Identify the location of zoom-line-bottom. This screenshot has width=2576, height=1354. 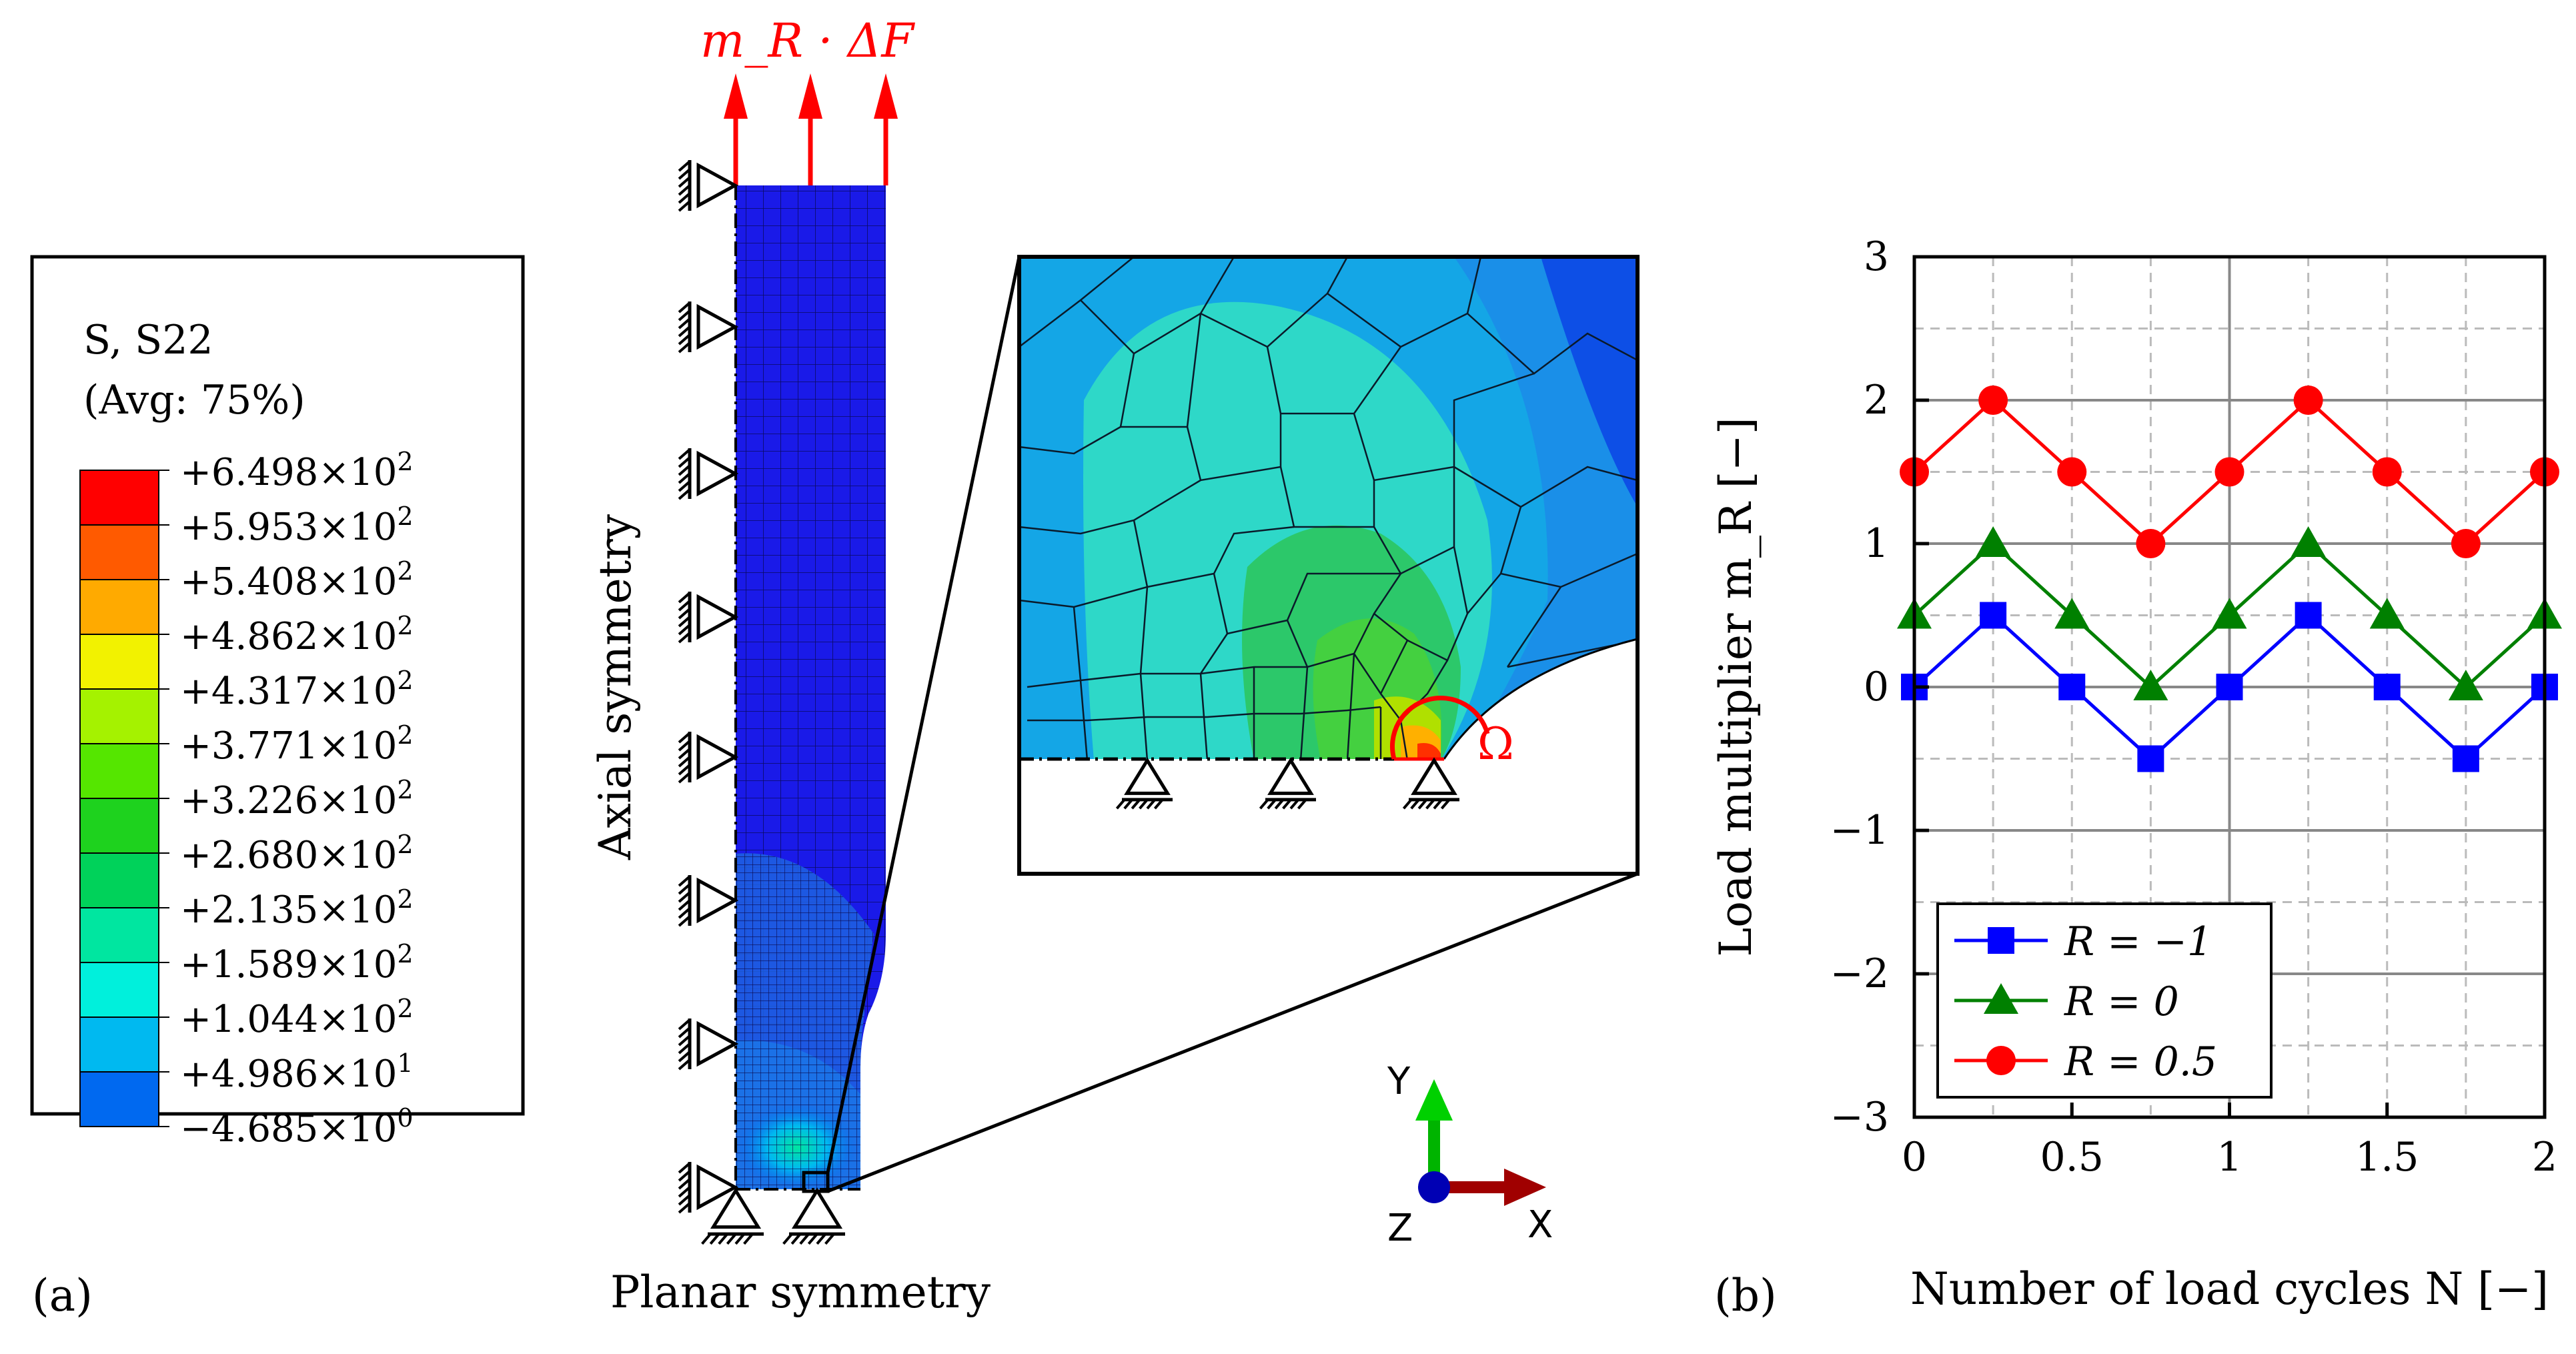
(1232, 1032).